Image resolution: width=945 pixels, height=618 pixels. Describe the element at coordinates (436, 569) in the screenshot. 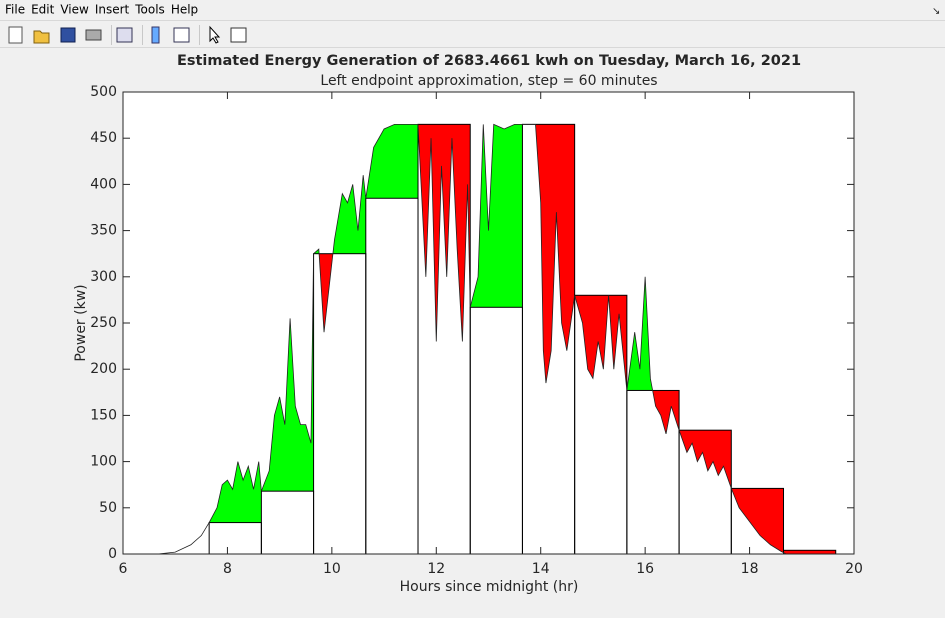

I see `x-tick-label: 12` at that location.